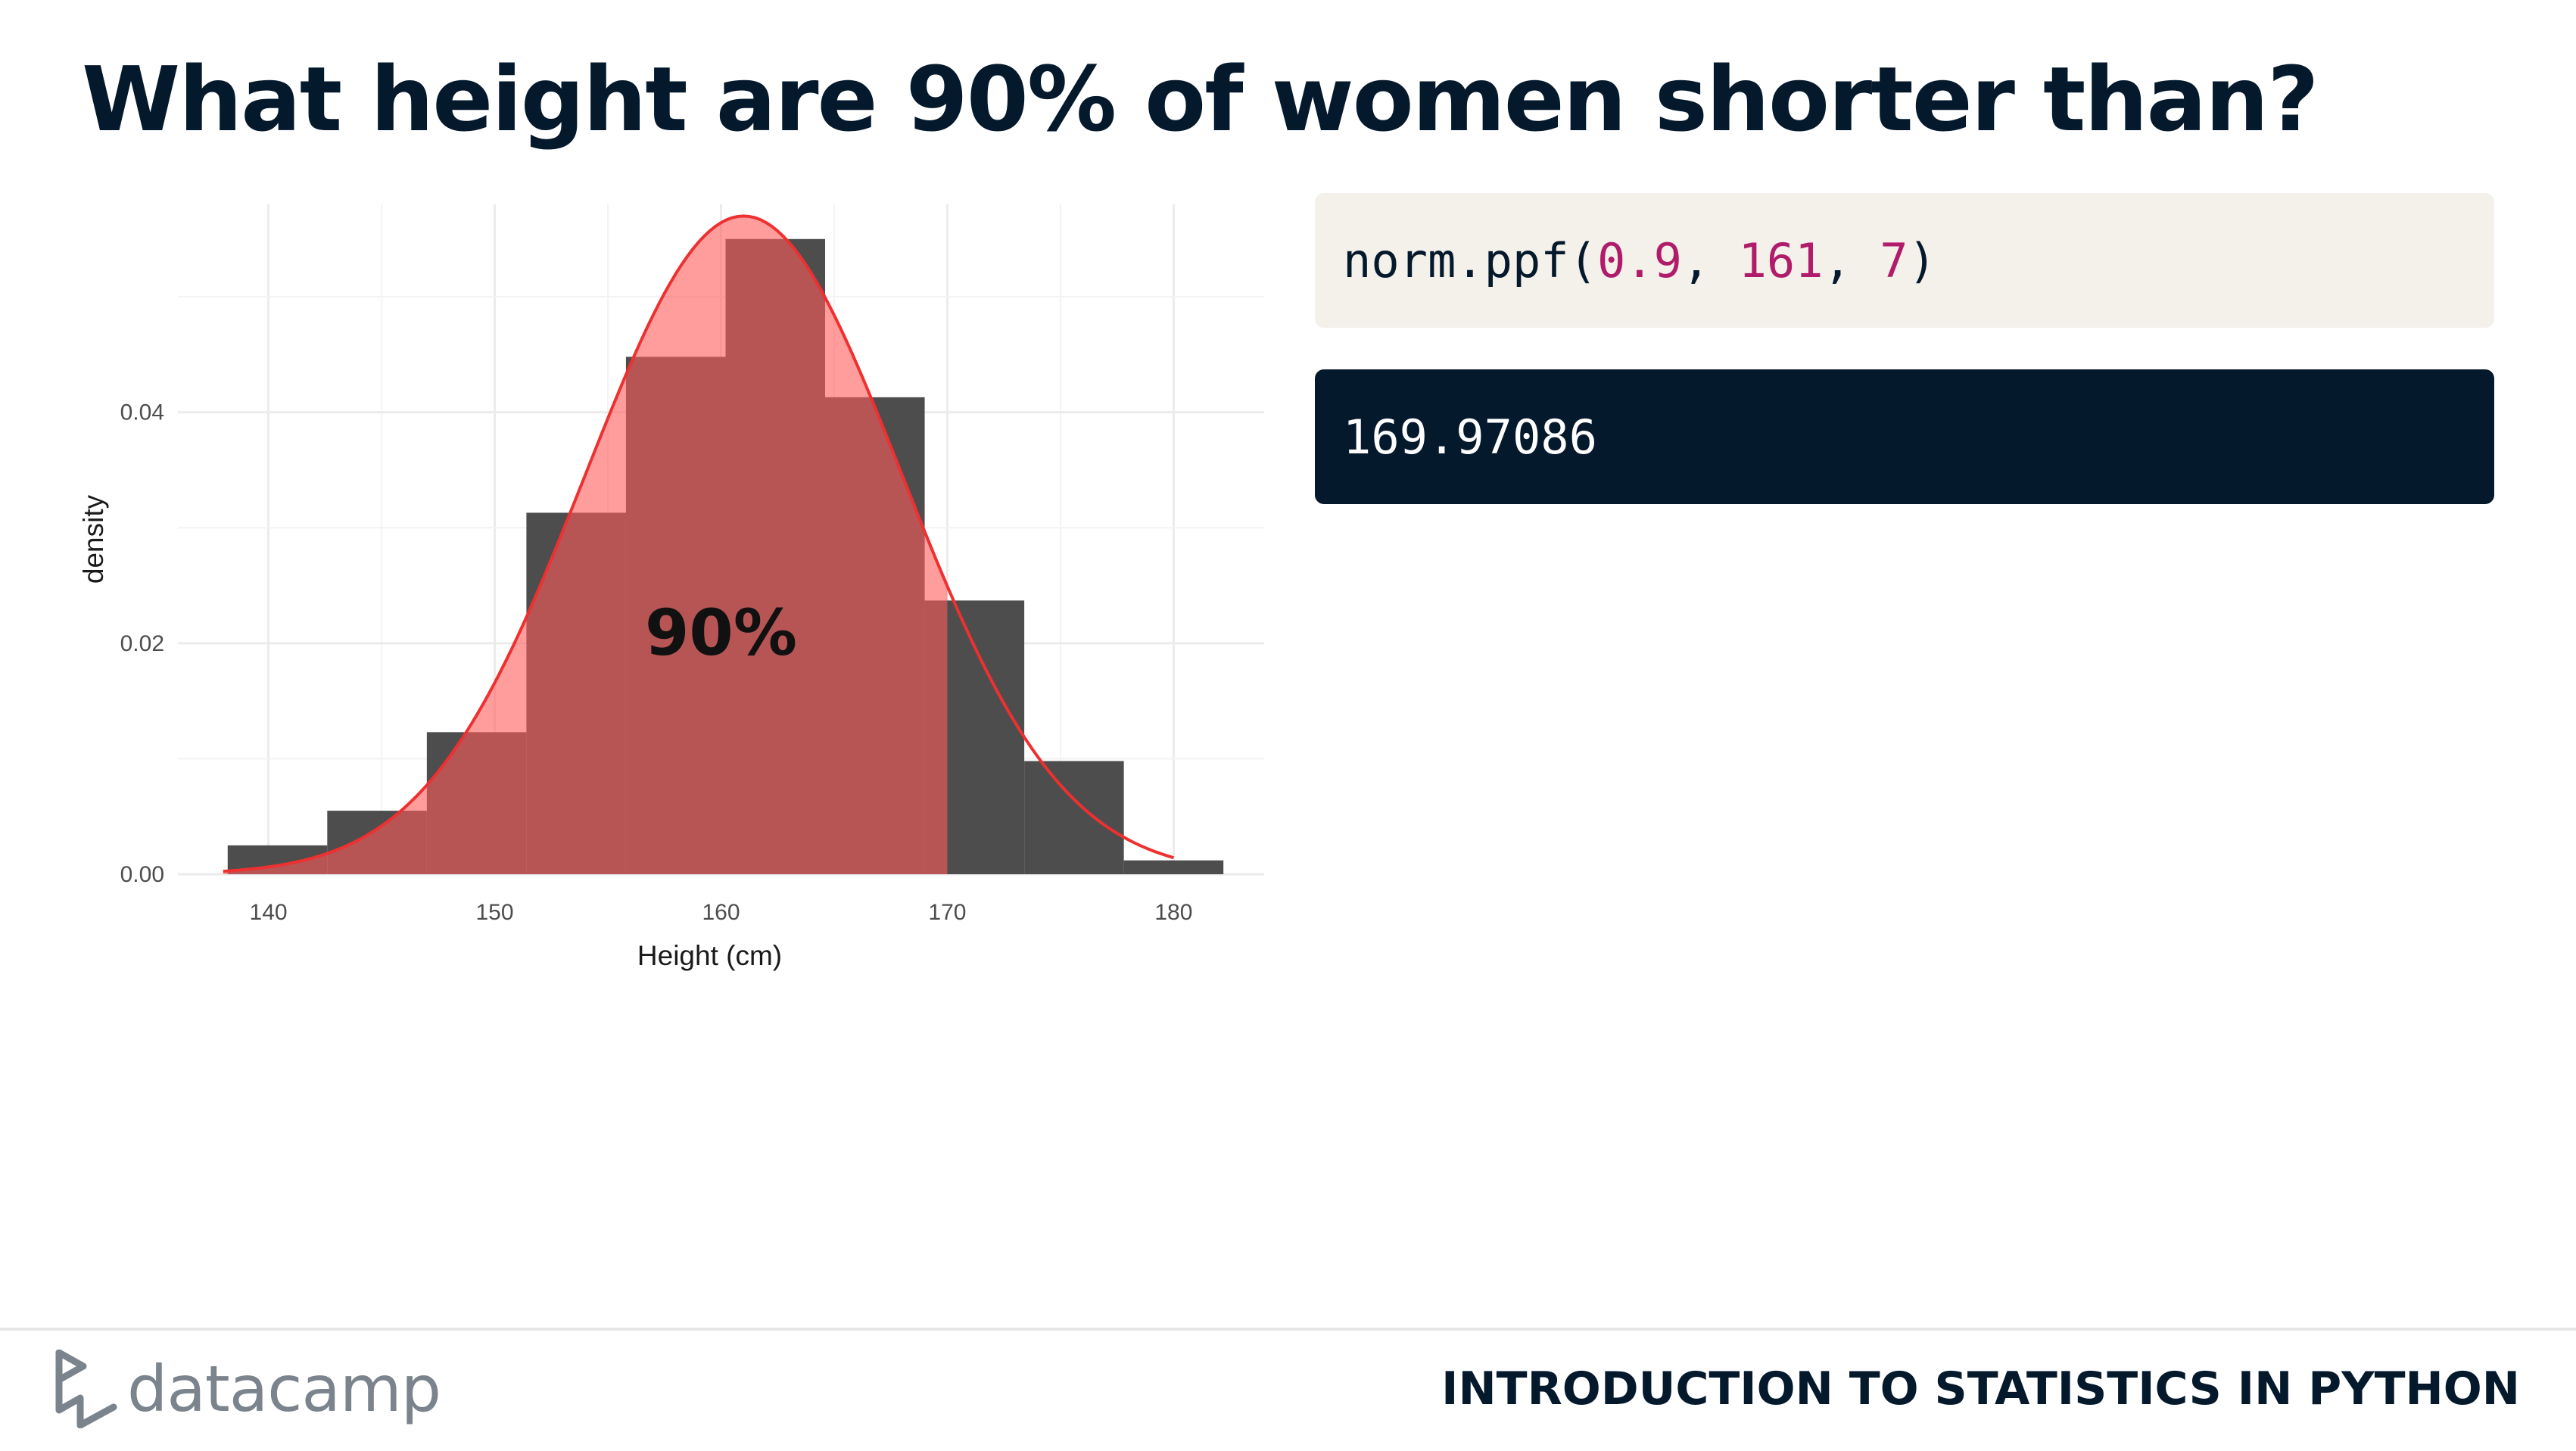 The height and width of the screenshot is (1451, 2576). Describe the element at coordinates (142, 643) in the screenshot. I see `y-tick-label: 0.02` at that location.